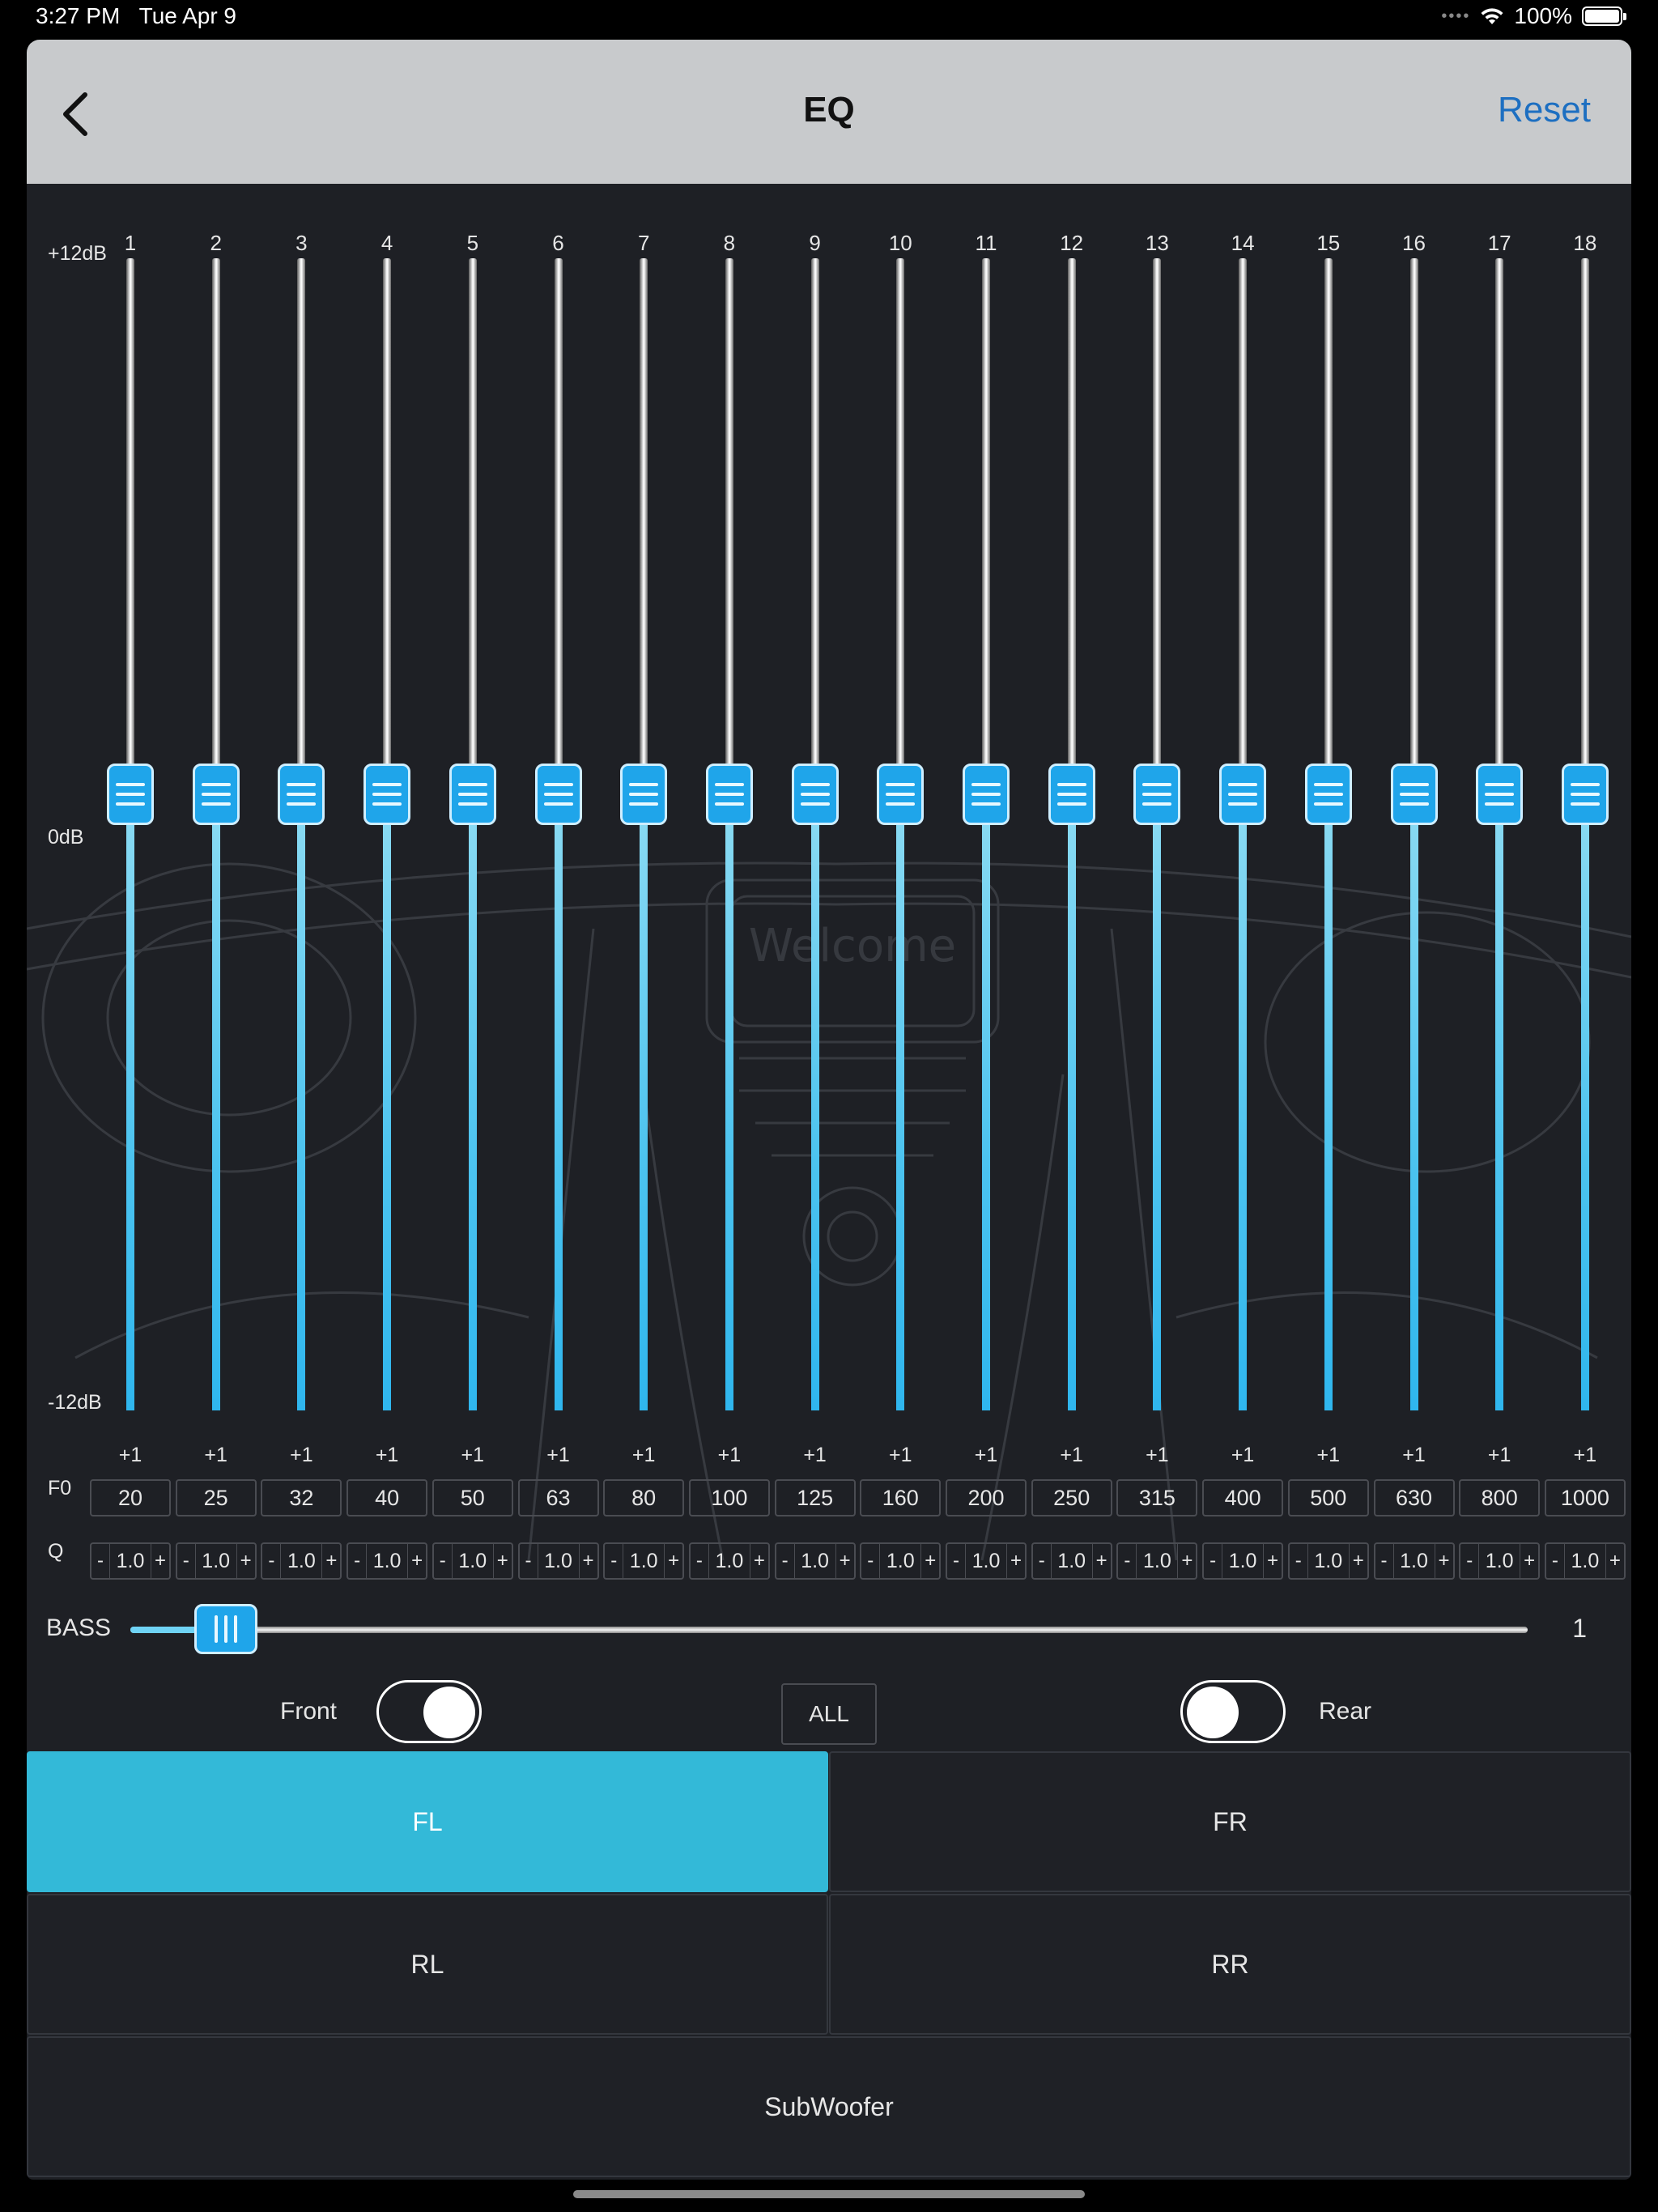  I want to click on channel-fl-button: FL, so click(427, 1822).